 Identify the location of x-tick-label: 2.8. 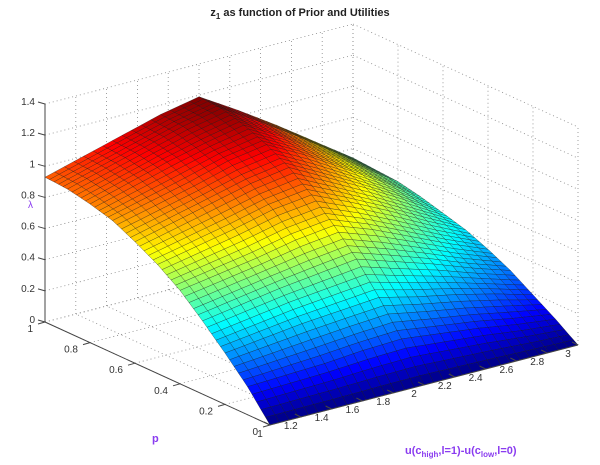
(537, 362).